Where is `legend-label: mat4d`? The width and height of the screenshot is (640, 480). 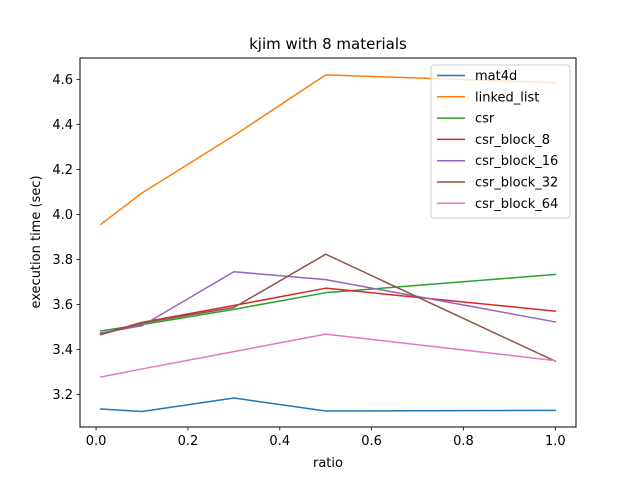 legend-label: mat4d is located at coordinates (496, 76).